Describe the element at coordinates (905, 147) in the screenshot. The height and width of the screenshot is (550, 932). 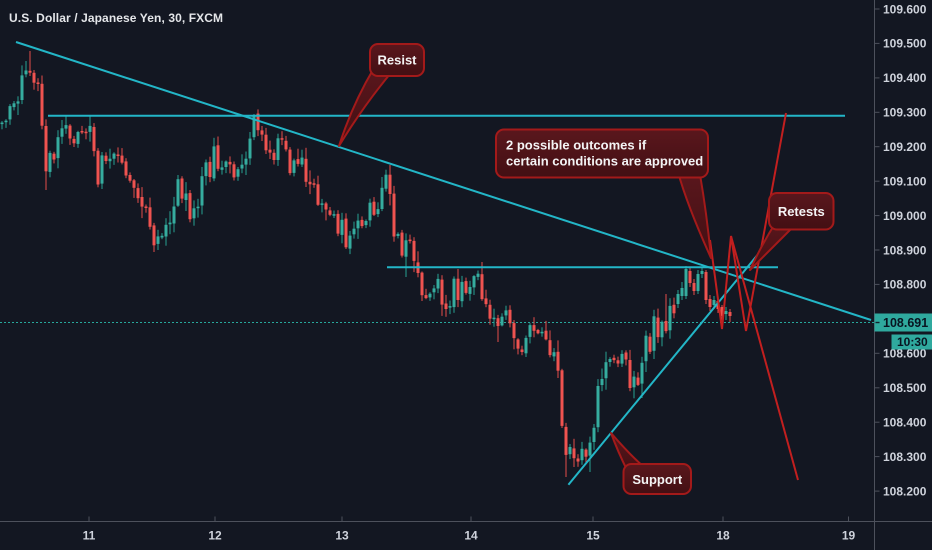
I see `svg-text: 109.200` at that location.